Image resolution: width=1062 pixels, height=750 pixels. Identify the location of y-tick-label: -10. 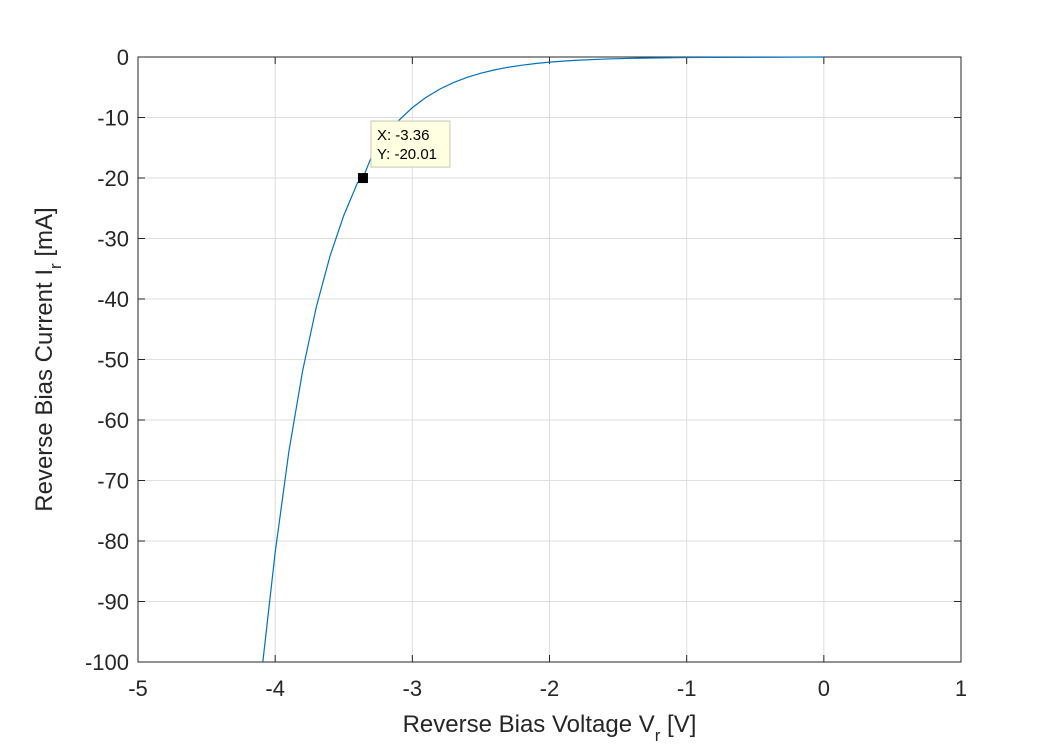
(113, 118).